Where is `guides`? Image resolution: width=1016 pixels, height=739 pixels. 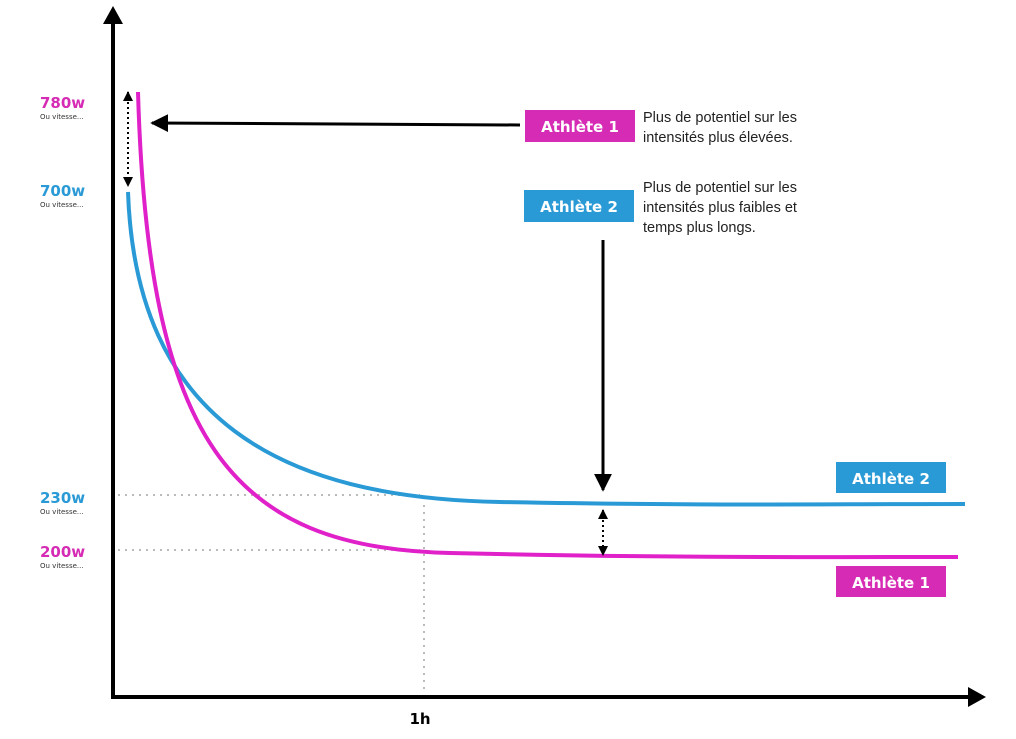 guides is located at coordinates (271, 593).